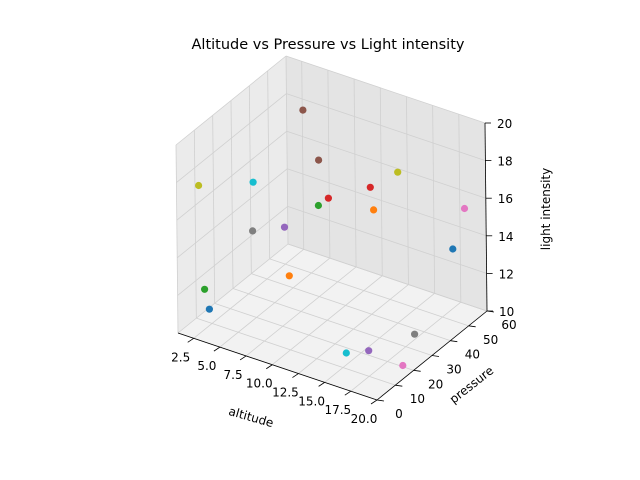 The width and height of the screenshot is (640, 480). Describe the element at coordinates (453, 370) in the screenshot. I see `y-tick-label: 30` at that location.